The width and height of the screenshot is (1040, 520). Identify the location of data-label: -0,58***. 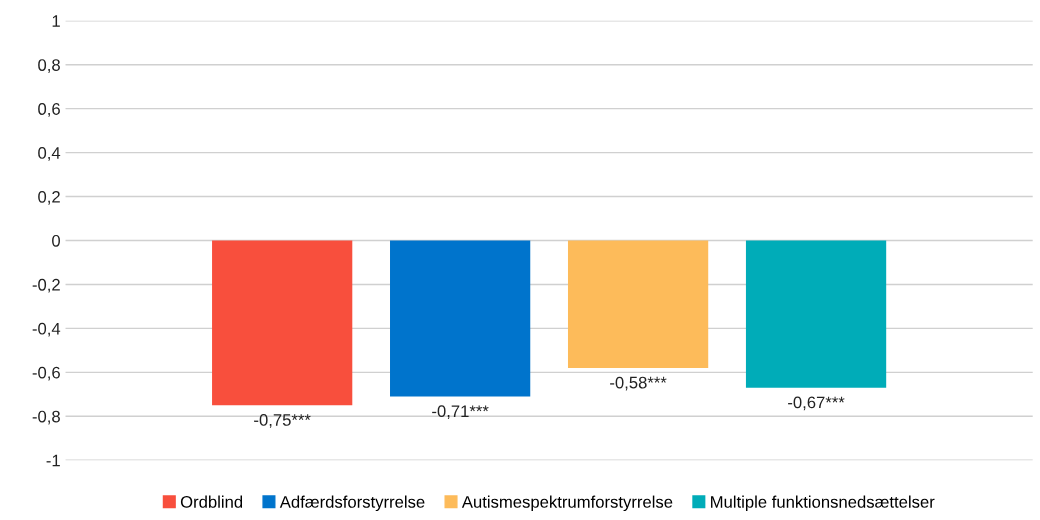
(638, 383).